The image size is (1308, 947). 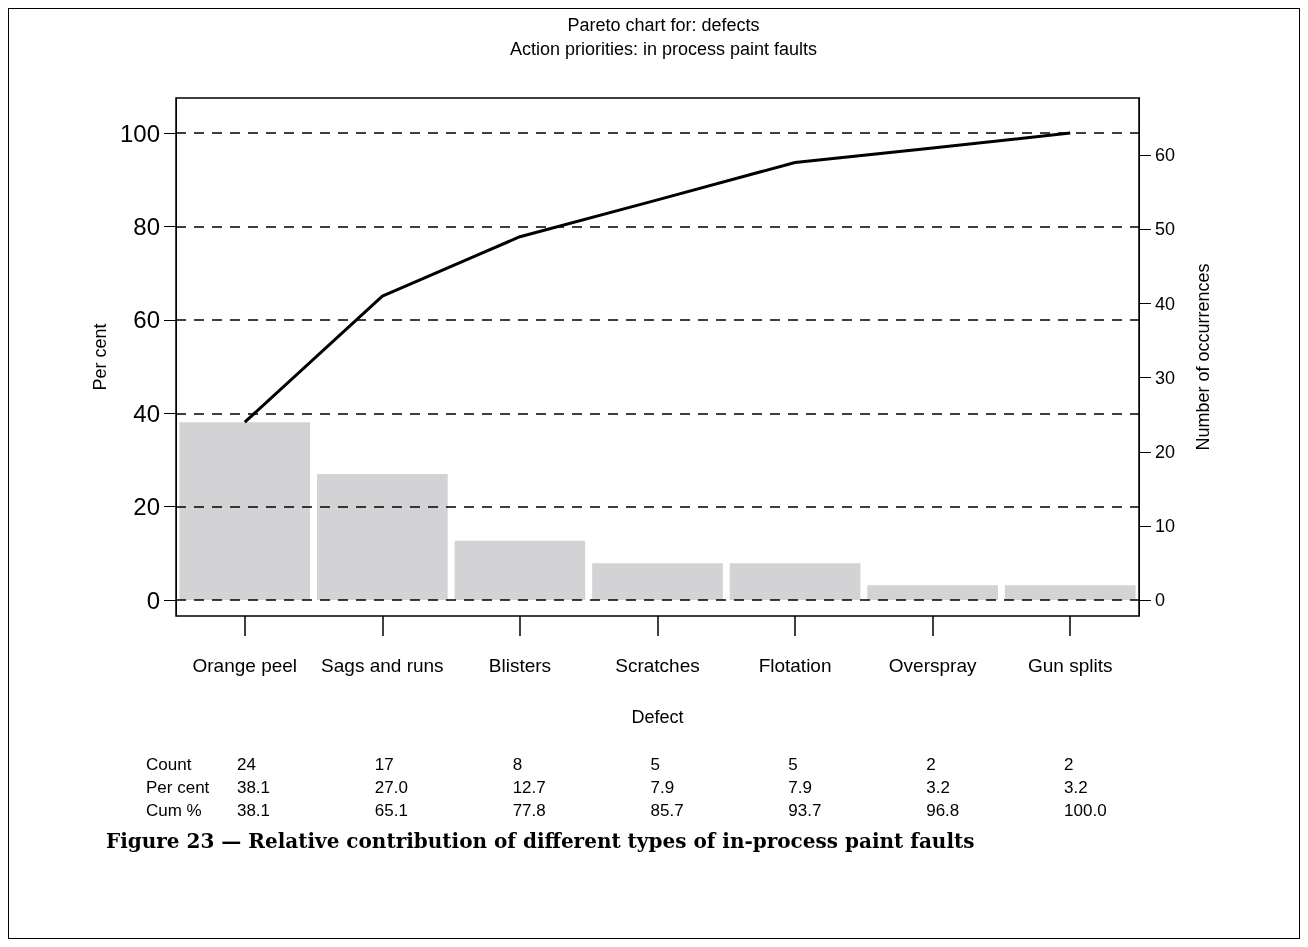 What do you see at coordinates (663, 25) in the screenshot?
I see `chart-title: Pareto chart for: defects` at bounding box center [663, 25].